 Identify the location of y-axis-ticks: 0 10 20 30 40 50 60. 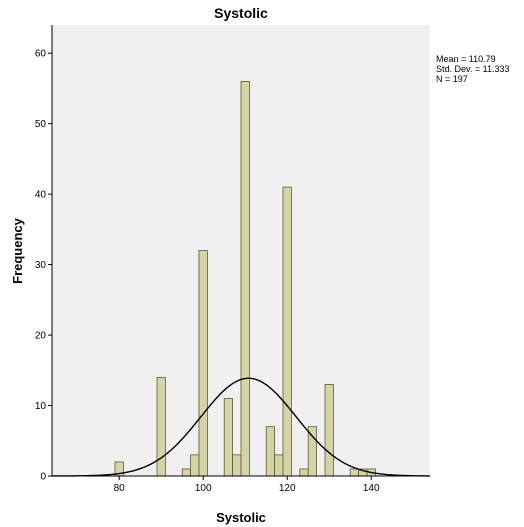
(43, 266).